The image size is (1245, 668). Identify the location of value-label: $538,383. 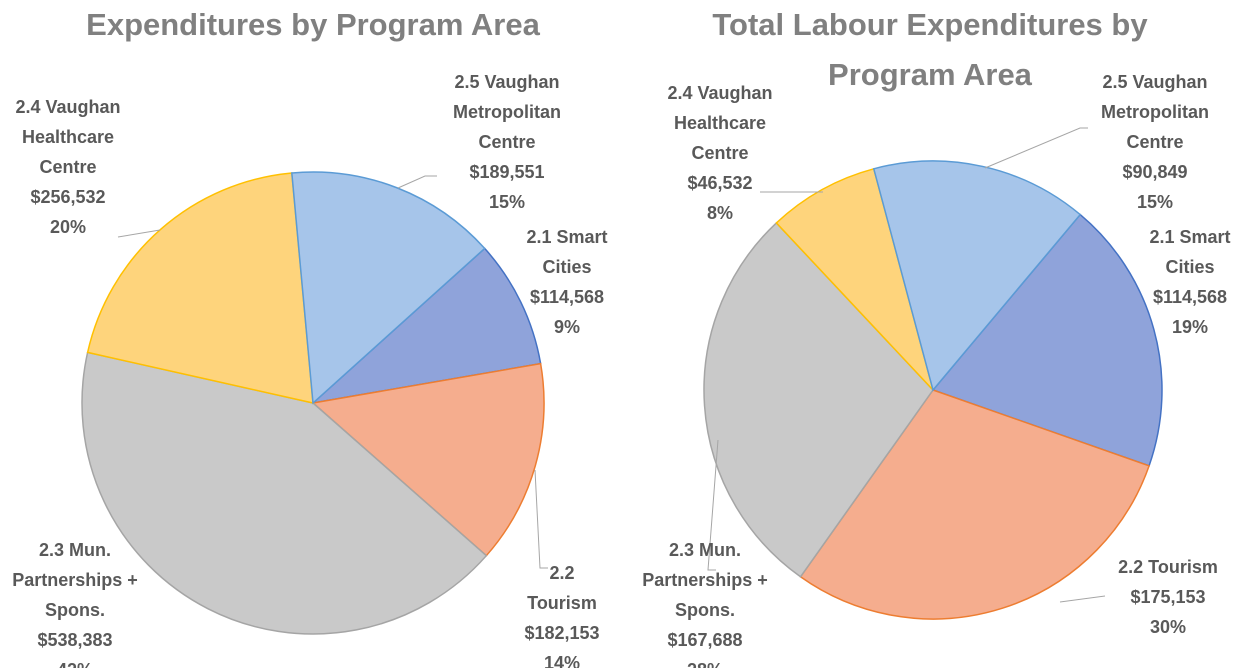
(75, 640).